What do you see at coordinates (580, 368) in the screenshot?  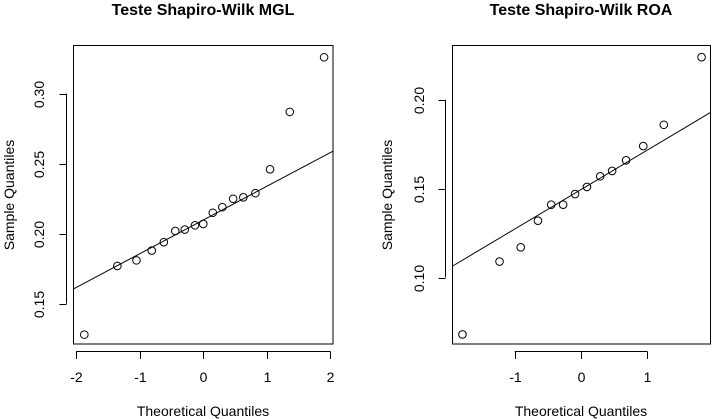 I see `x-axis: -1 0 1` at bounding box center [580, 368].